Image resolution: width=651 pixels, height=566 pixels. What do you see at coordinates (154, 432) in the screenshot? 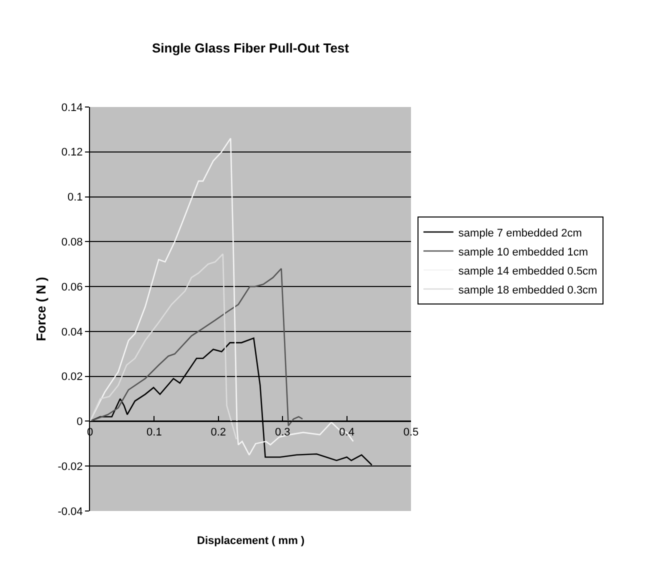
I see `x-tick-label: 0.1` at bounding box center [154, 432].